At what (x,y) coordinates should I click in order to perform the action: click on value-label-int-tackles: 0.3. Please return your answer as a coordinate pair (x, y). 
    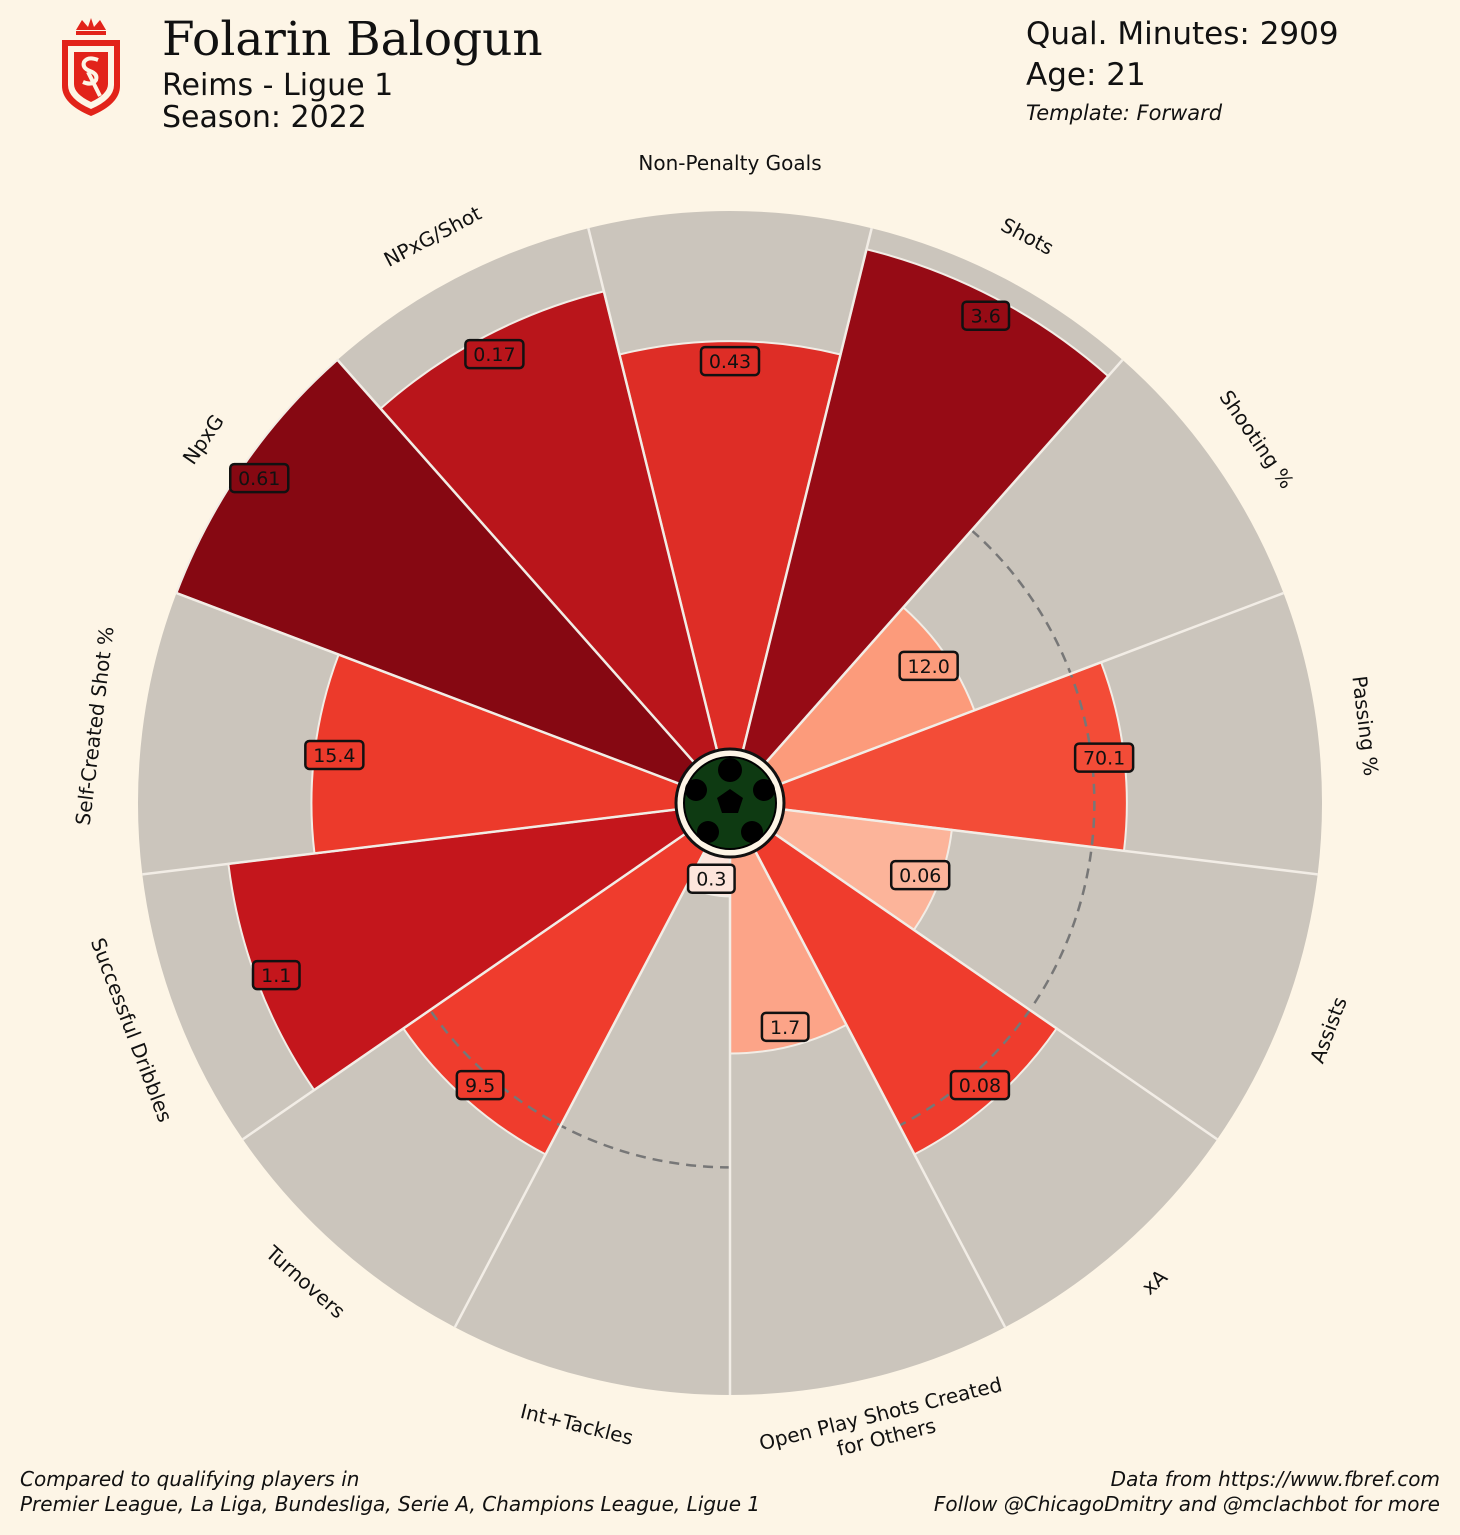
    Looking at the image, I should click on (711, 878).